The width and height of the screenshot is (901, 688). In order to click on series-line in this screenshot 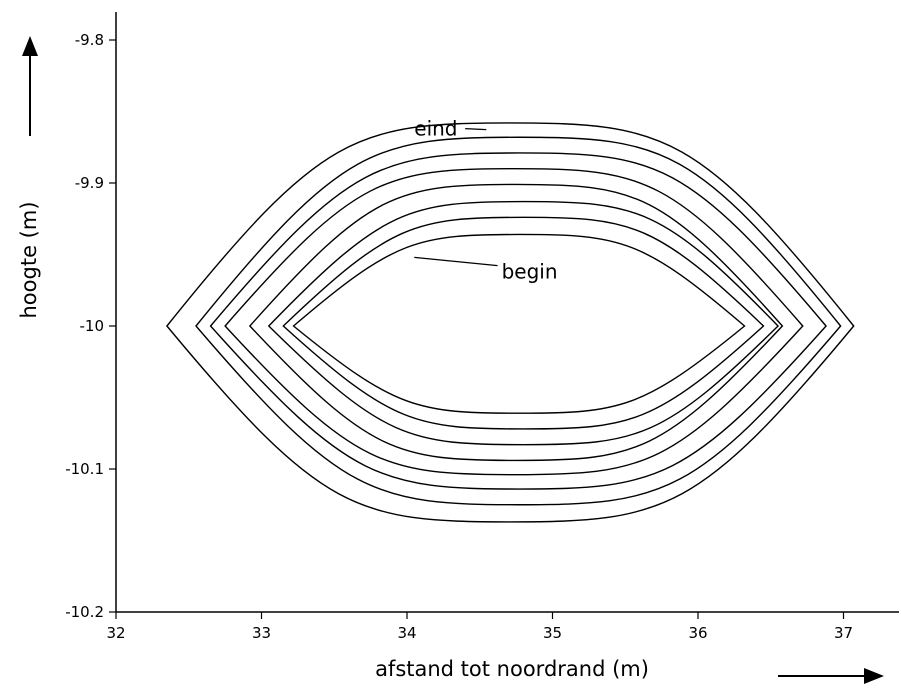, I will do `click(519, 323)`.